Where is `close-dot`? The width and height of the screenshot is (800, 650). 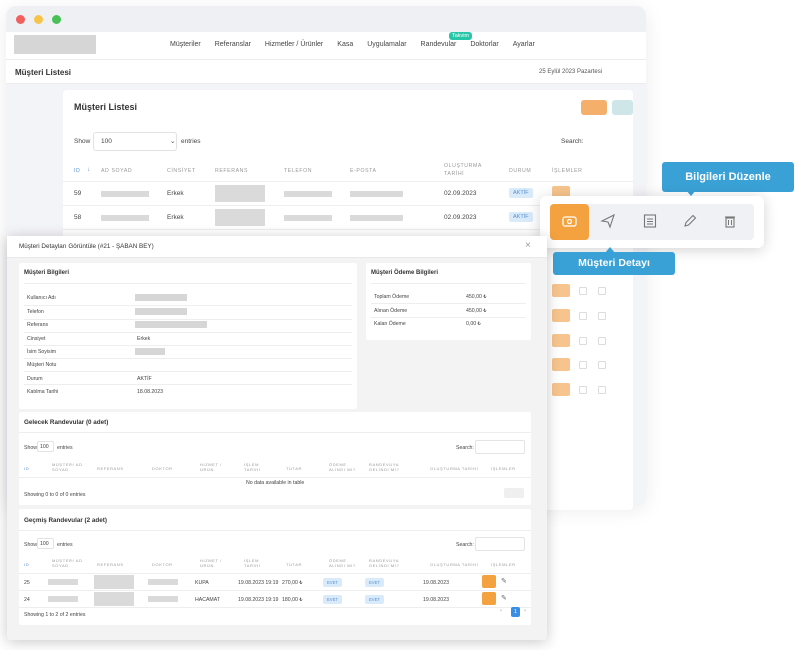
close-dot is located at coordinates (20, 19).